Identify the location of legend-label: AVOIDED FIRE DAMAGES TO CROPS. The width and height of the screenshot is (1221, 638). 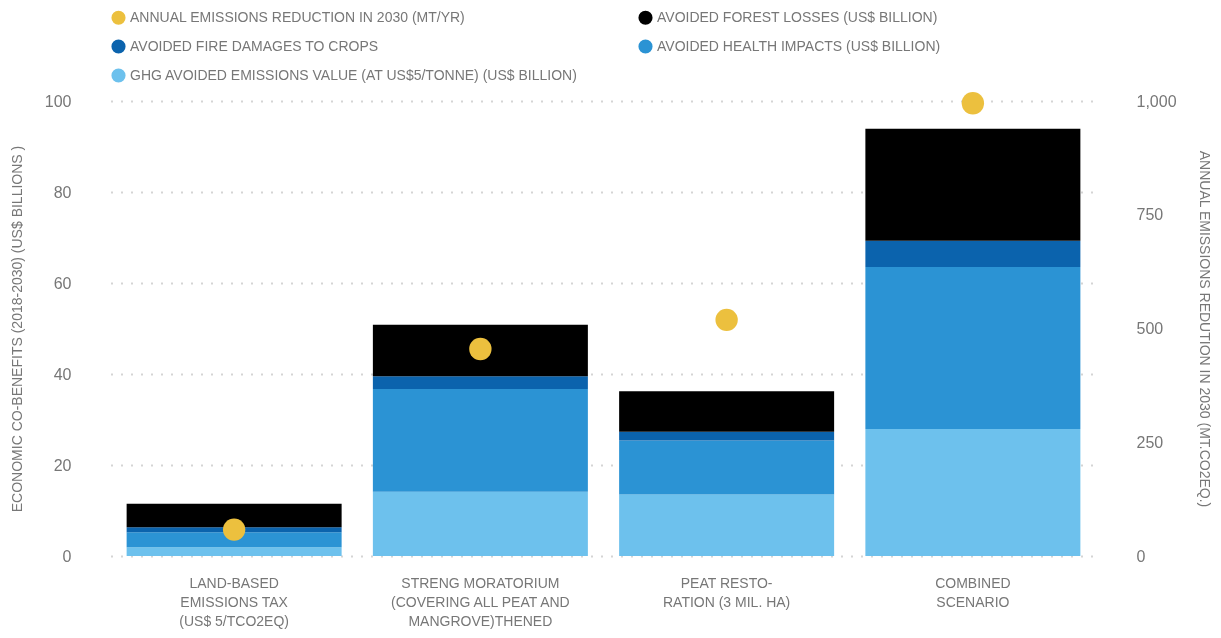
(254, 45).